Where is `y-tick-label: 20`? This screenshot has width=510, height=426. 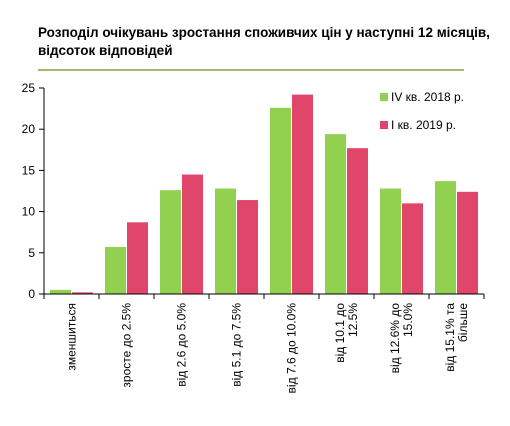
y-tick-label: 20 is located at coordinates (29, 129).